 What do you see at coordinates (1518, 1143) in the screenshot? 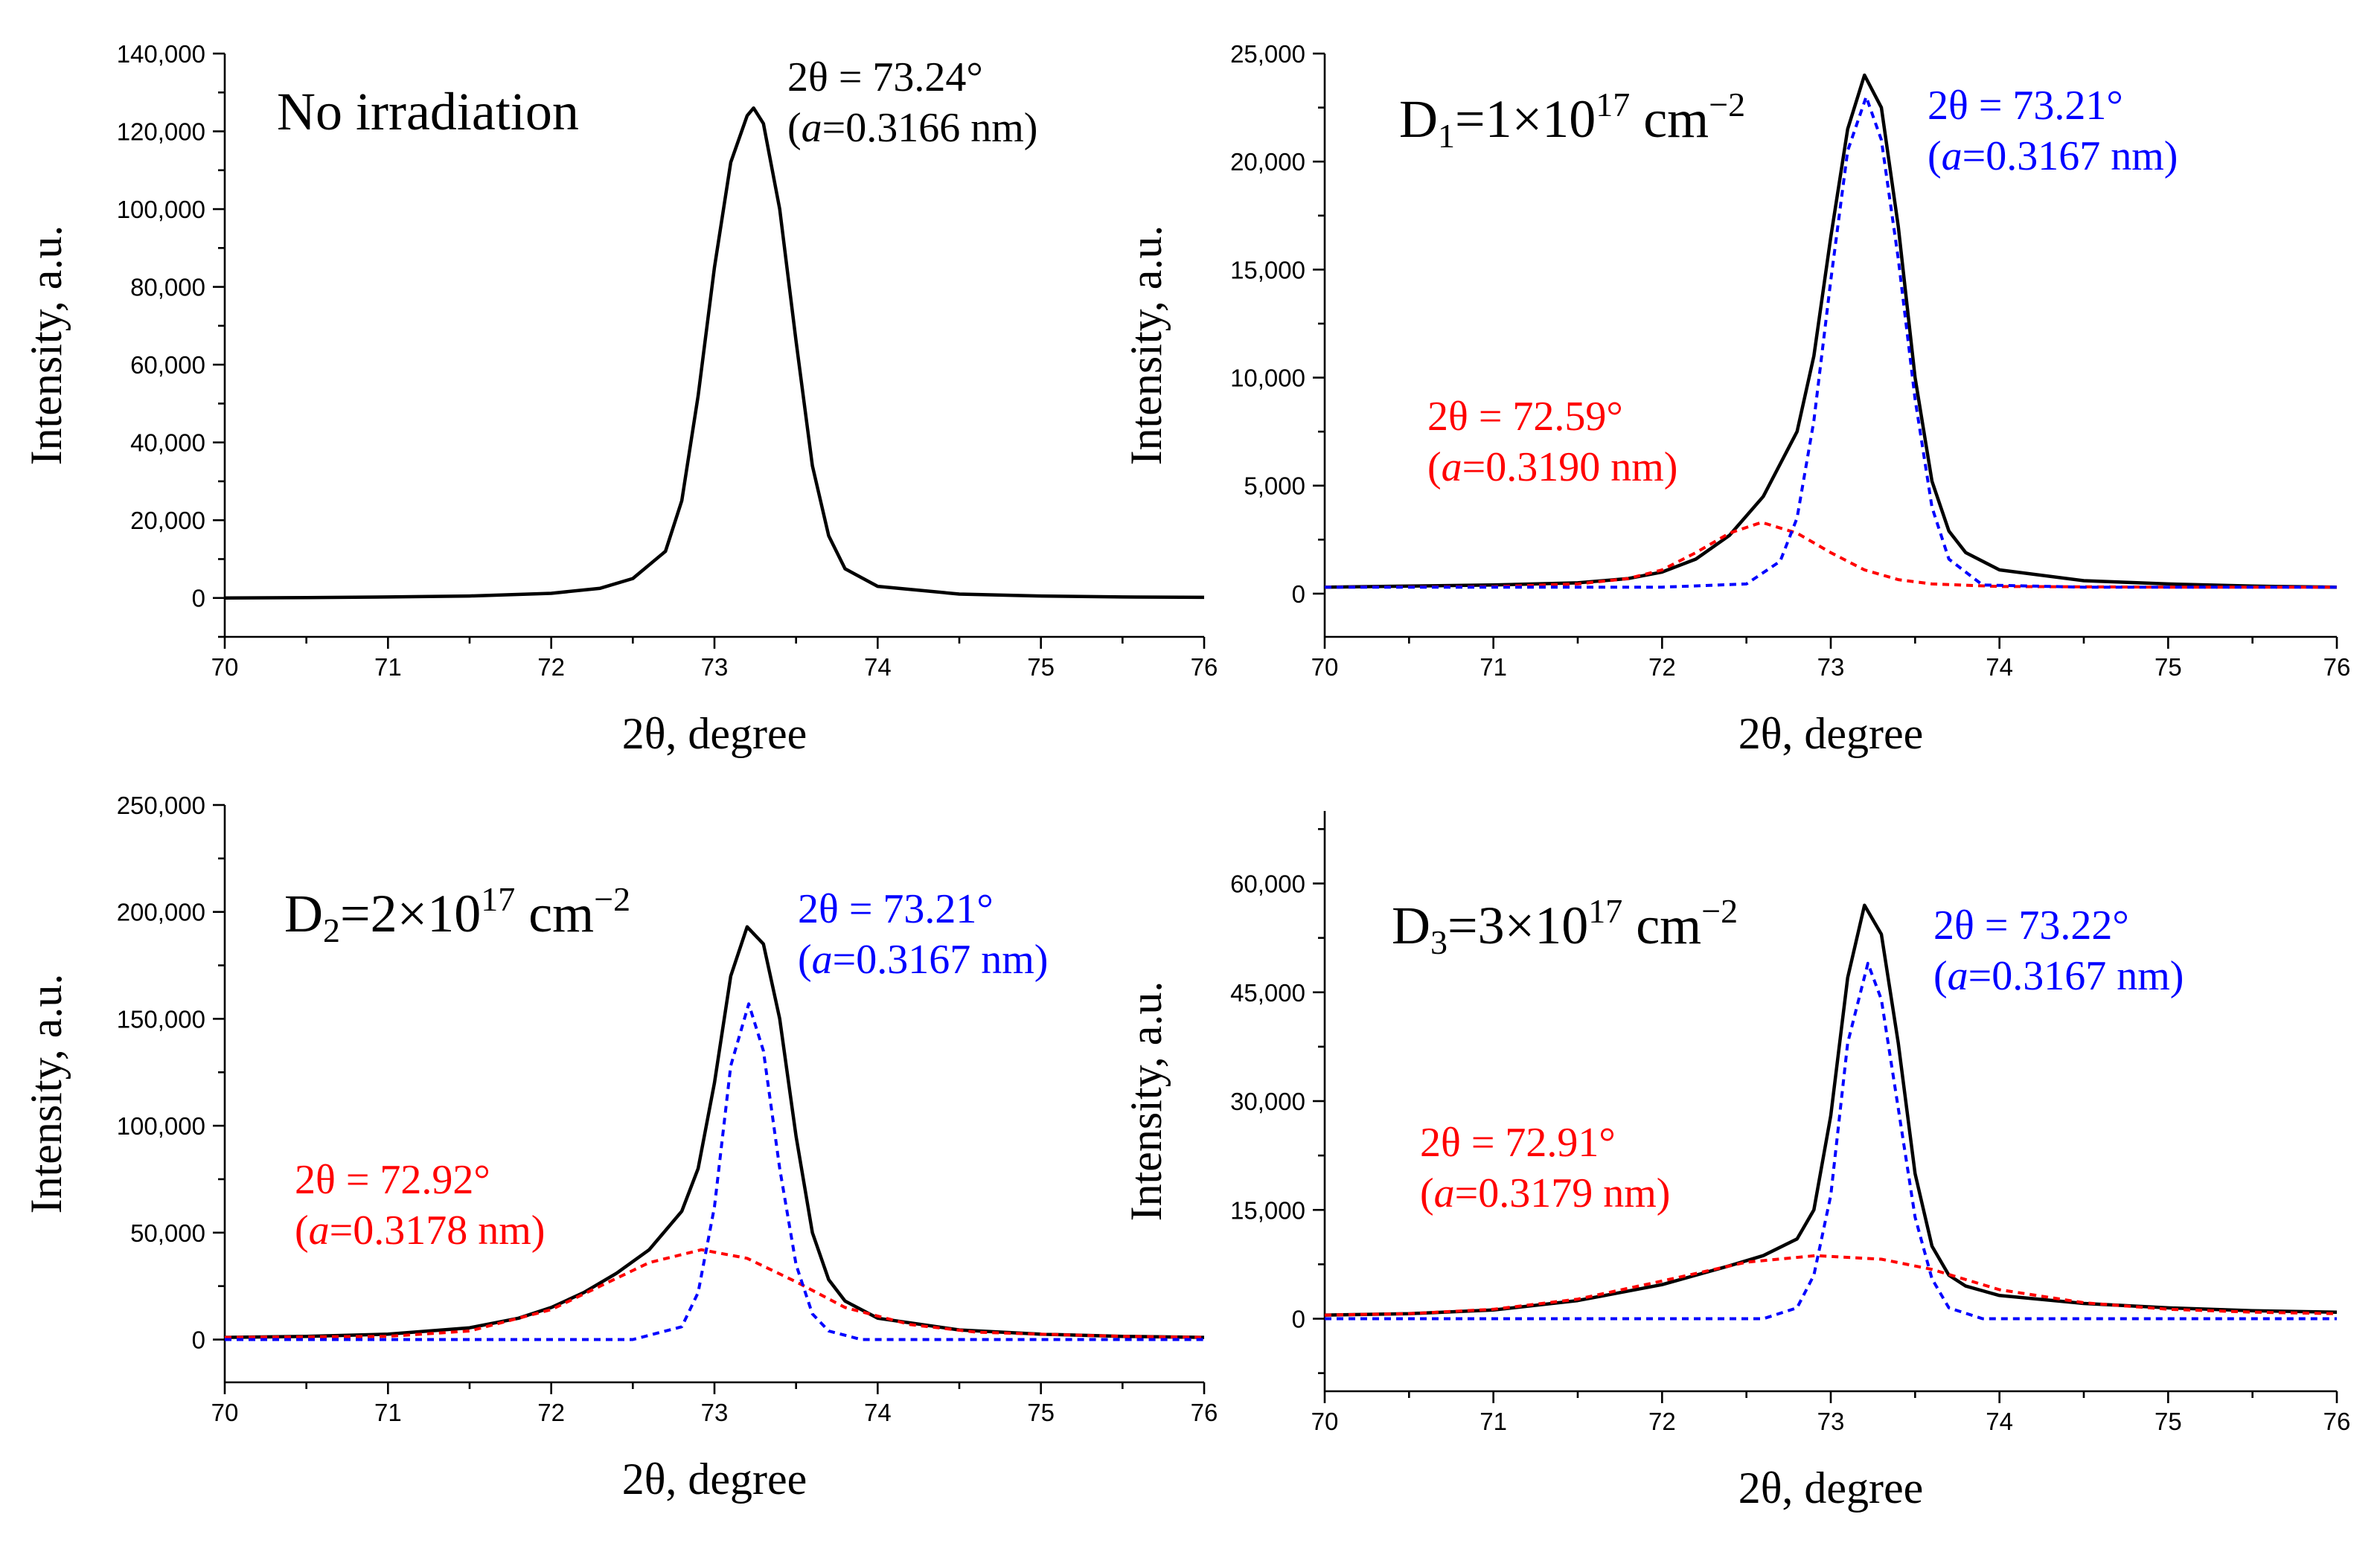
I see `peak-annotation: 2θ = 72.91°` at bounding box center [1518, 1143].